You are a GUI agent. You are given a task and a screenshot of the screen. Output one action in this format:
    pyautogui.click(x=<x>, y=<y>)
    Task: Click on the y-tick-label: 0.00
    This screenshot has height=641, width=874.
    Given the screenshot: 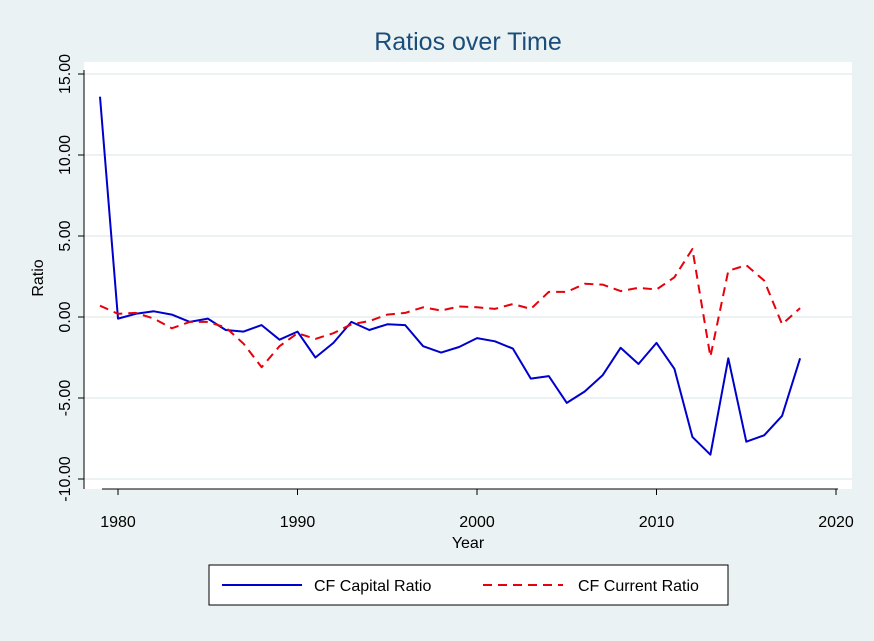 What is the action you would take?
    pyautogui.click(x=65, y=316)
    